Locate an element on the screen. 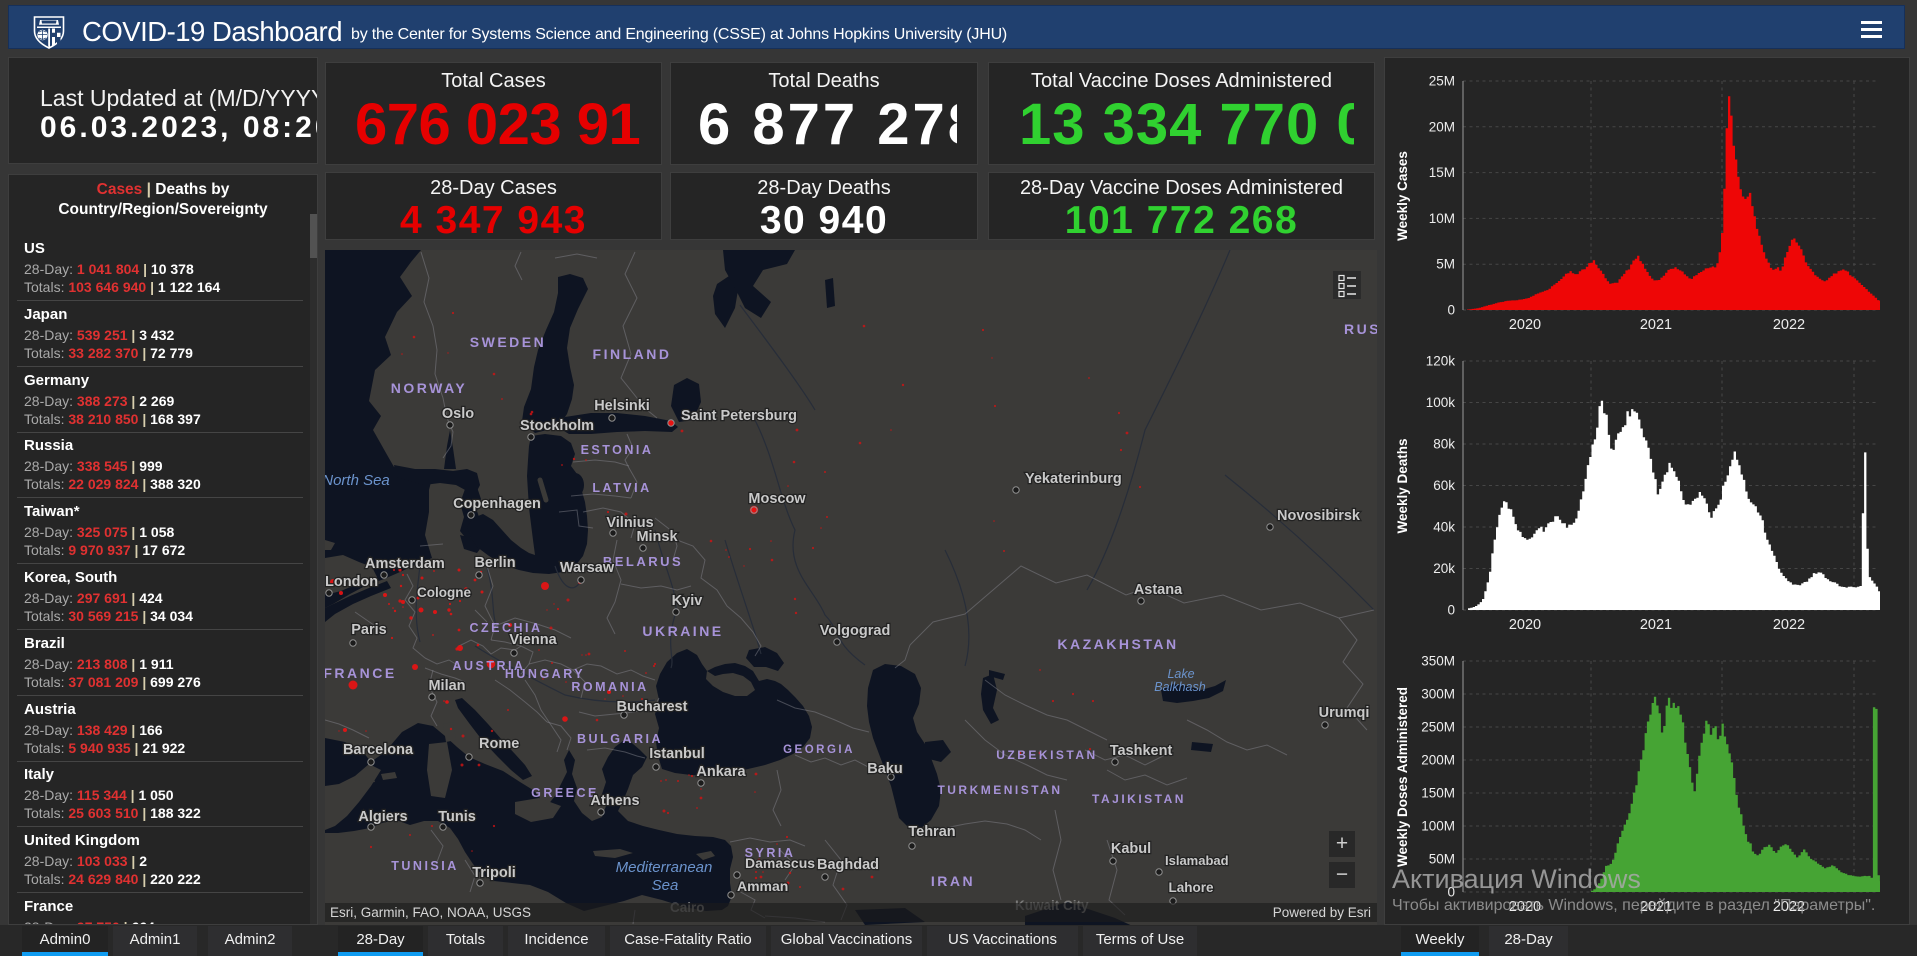 The height and width of the screenshot is (956, 1917). svg-text: Damascus is located at coordinates (780, 863).